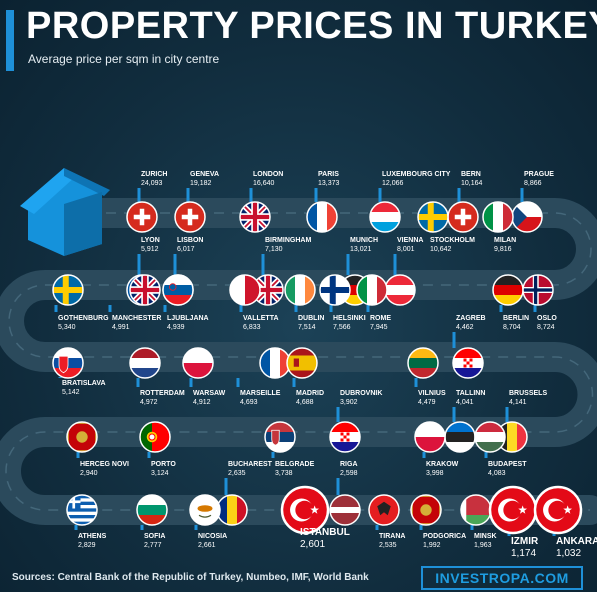  What do you see at coordinates (254, 302) in the screenshot?
I see `city-marker-valletta: VALLETTA 6,833` at bounding box center [254, 302].